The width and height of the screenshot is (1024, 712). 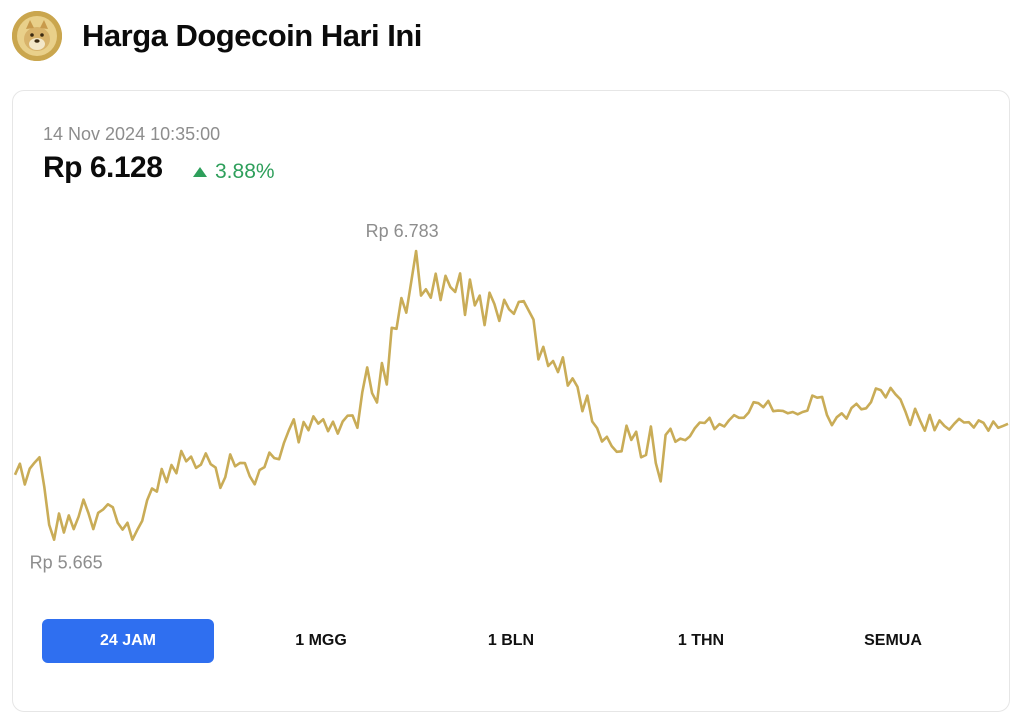 What do you see at coordinates (66, 563) in the screenshot?
I see `chart-low-label: Rp 5.665` at bounding box center [66, 563].